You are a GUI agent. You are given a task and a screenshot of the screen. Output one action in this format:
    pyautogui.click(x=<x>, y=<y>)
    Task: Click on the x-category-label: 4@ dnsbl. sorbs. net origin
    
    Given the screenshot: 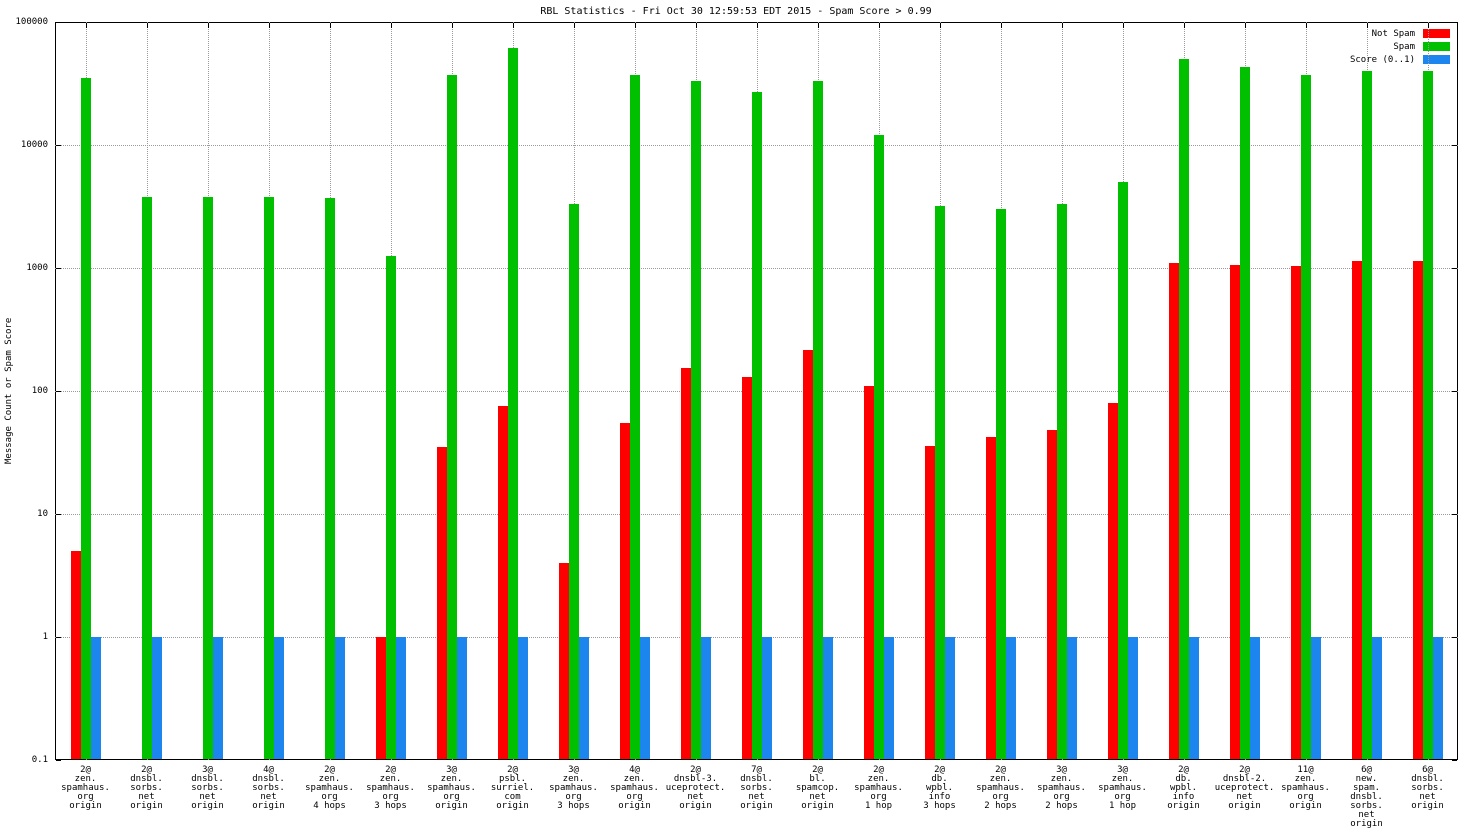 What is the action you would take?
    pyautogui.click(x=268, y=788)
    